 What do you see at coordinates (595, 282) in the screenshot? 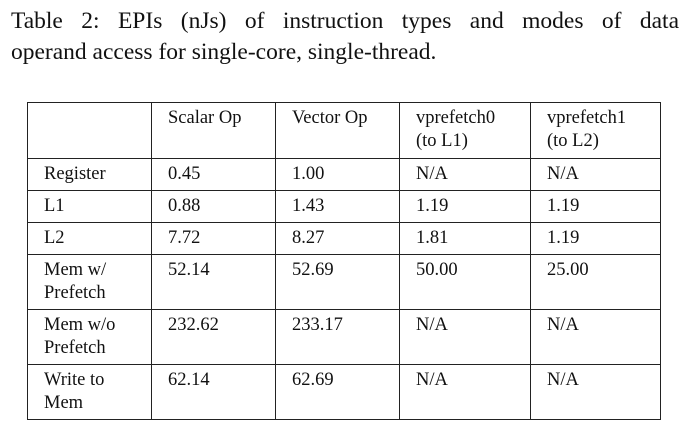
I see `cell-vprefetch1: 25.00` at bounding box center [595, 282].